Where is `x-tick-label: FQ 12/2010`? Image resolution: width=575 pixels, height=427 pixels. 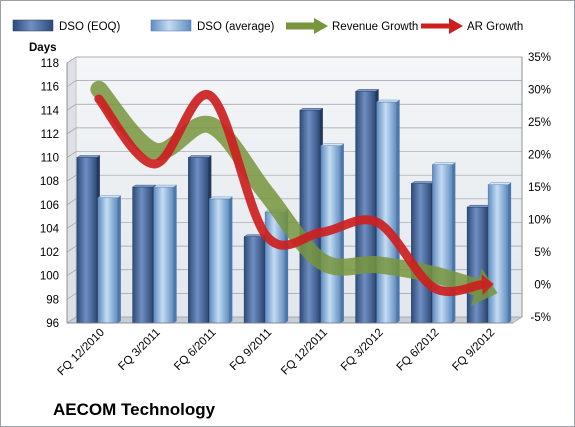
x-tick-label: FQ 12/2010 is located at coordinates (81, 352).